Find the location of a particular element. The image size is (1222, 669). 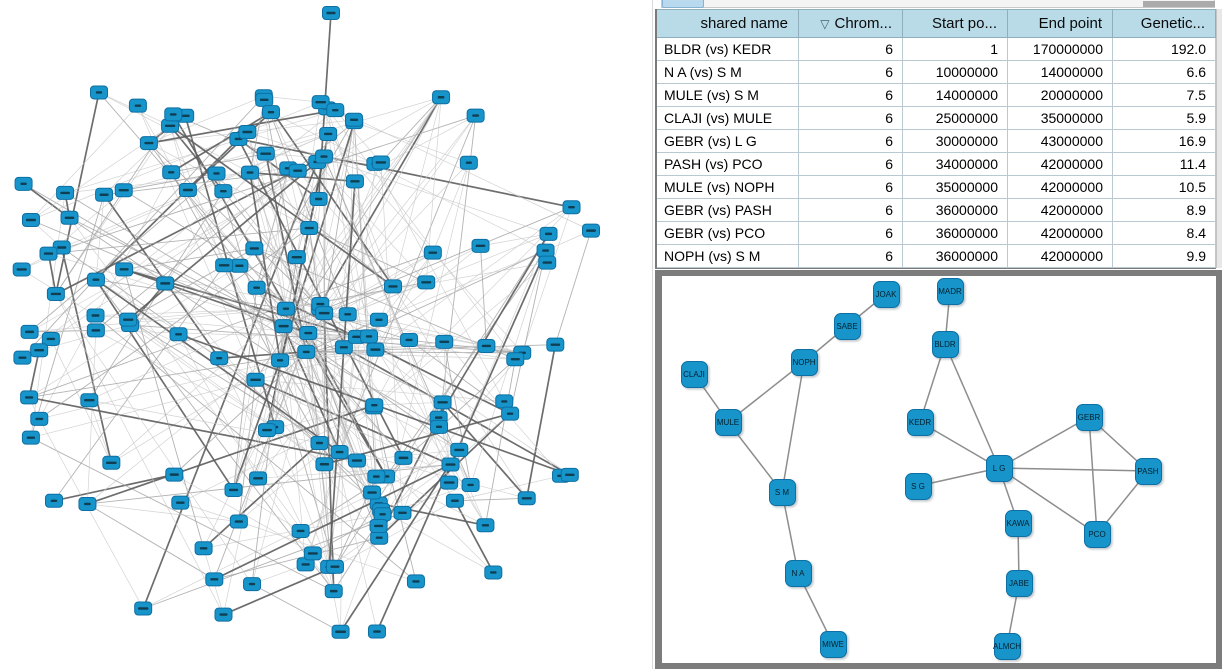

network-node-joak: JOAK is located at coordinates (886, 294).